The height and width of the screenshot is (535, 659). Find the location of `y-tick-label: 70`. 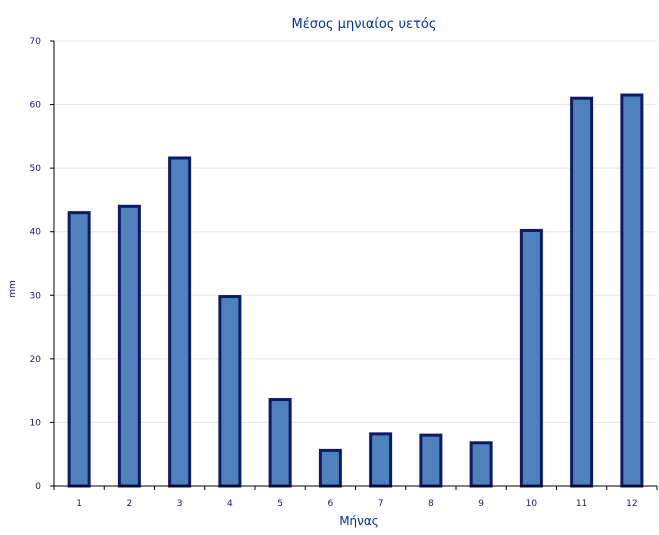

y-tick-label: 70 is located at coordinates (36, 42).